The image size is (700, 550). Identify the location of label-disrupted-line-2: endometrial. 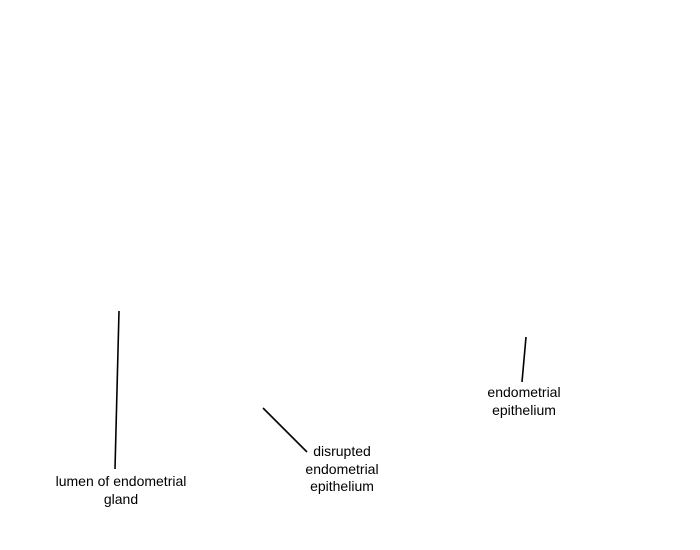
(342, 468).